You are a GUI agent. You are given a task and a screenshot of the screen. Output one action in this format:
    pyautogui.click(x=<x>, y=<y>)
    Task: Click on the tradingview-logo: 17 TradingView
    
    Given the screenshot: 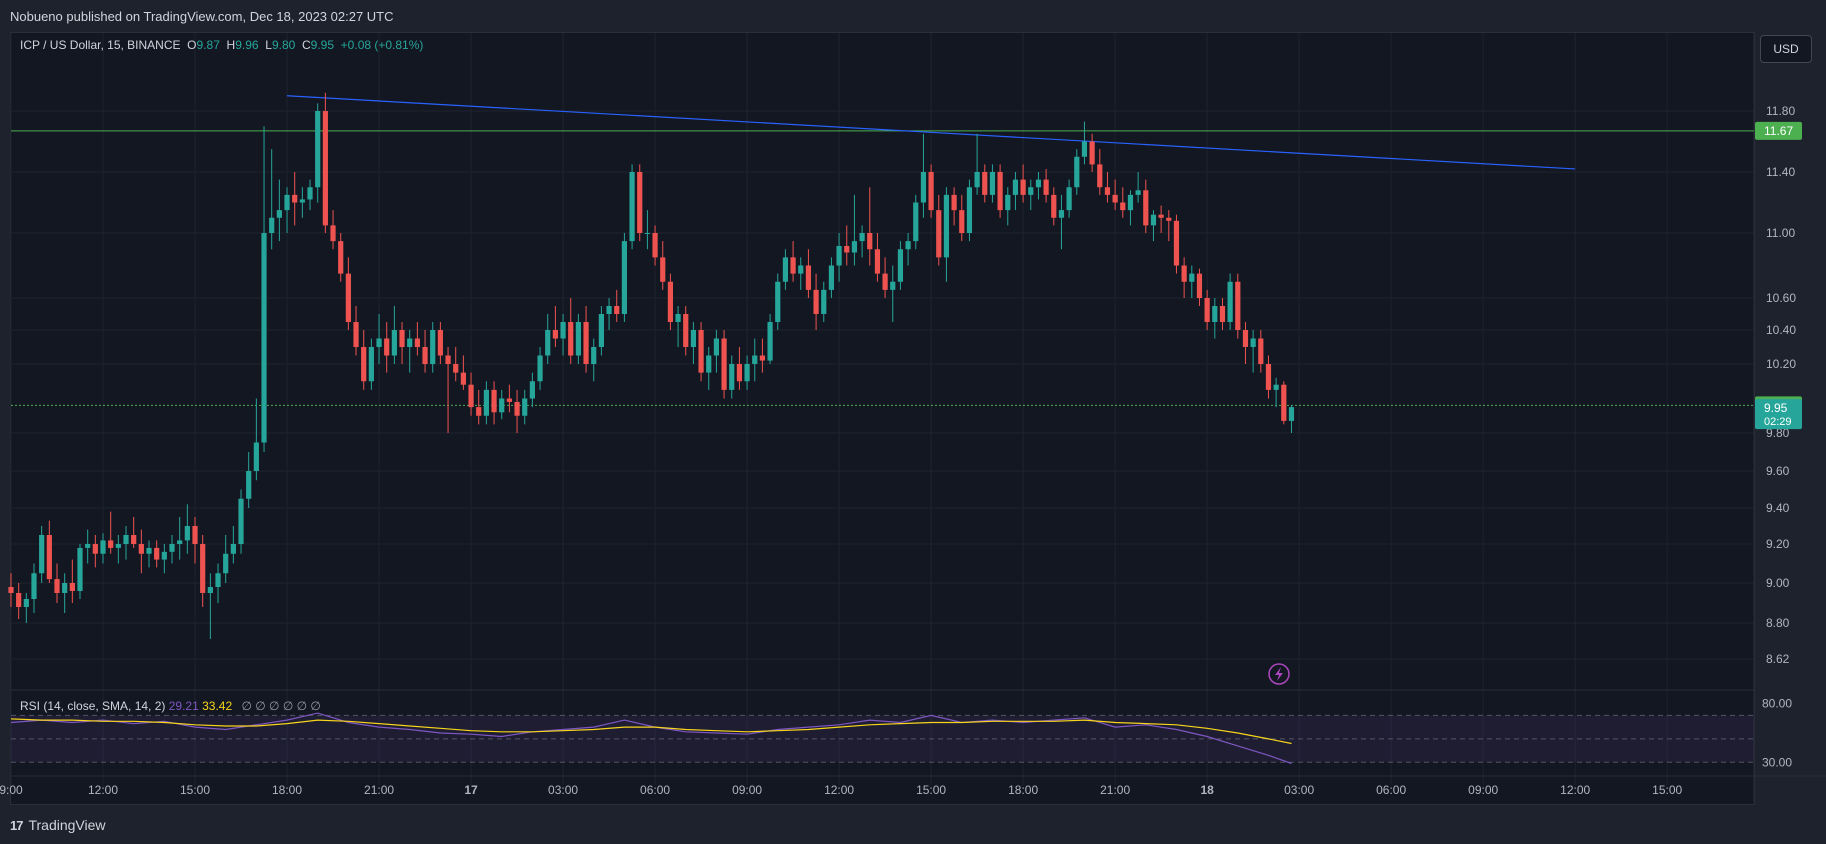 What is the action you would take?
    pyautogui.click(x=58, y=825)
    